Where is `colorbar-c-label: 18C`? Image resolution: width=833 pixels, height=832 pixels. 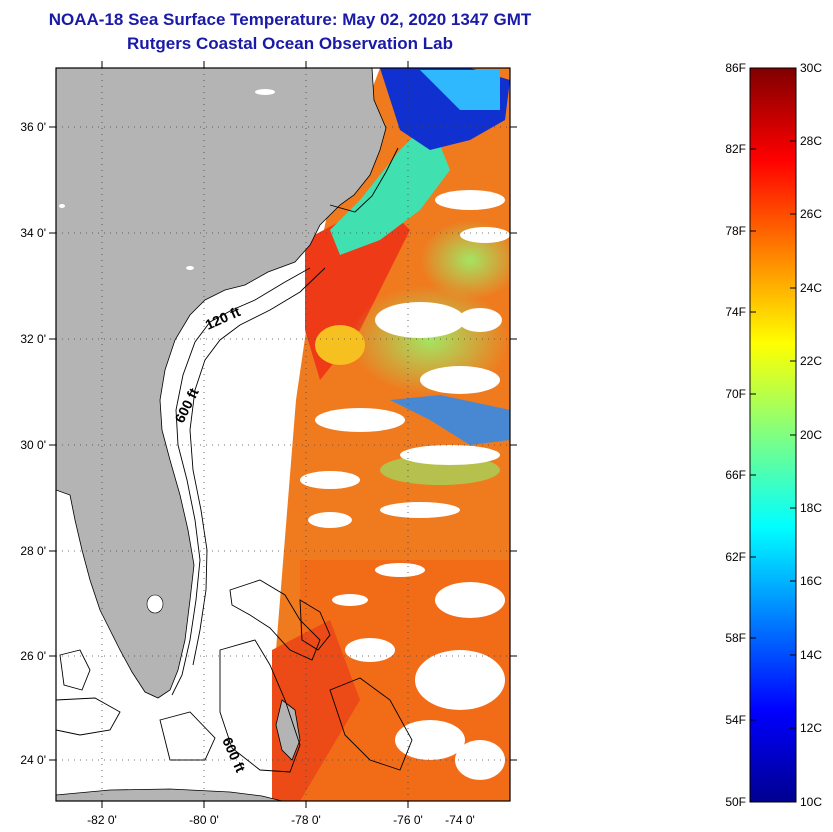 colorbar-c-label: 18C is located at coordinates (811, 508).